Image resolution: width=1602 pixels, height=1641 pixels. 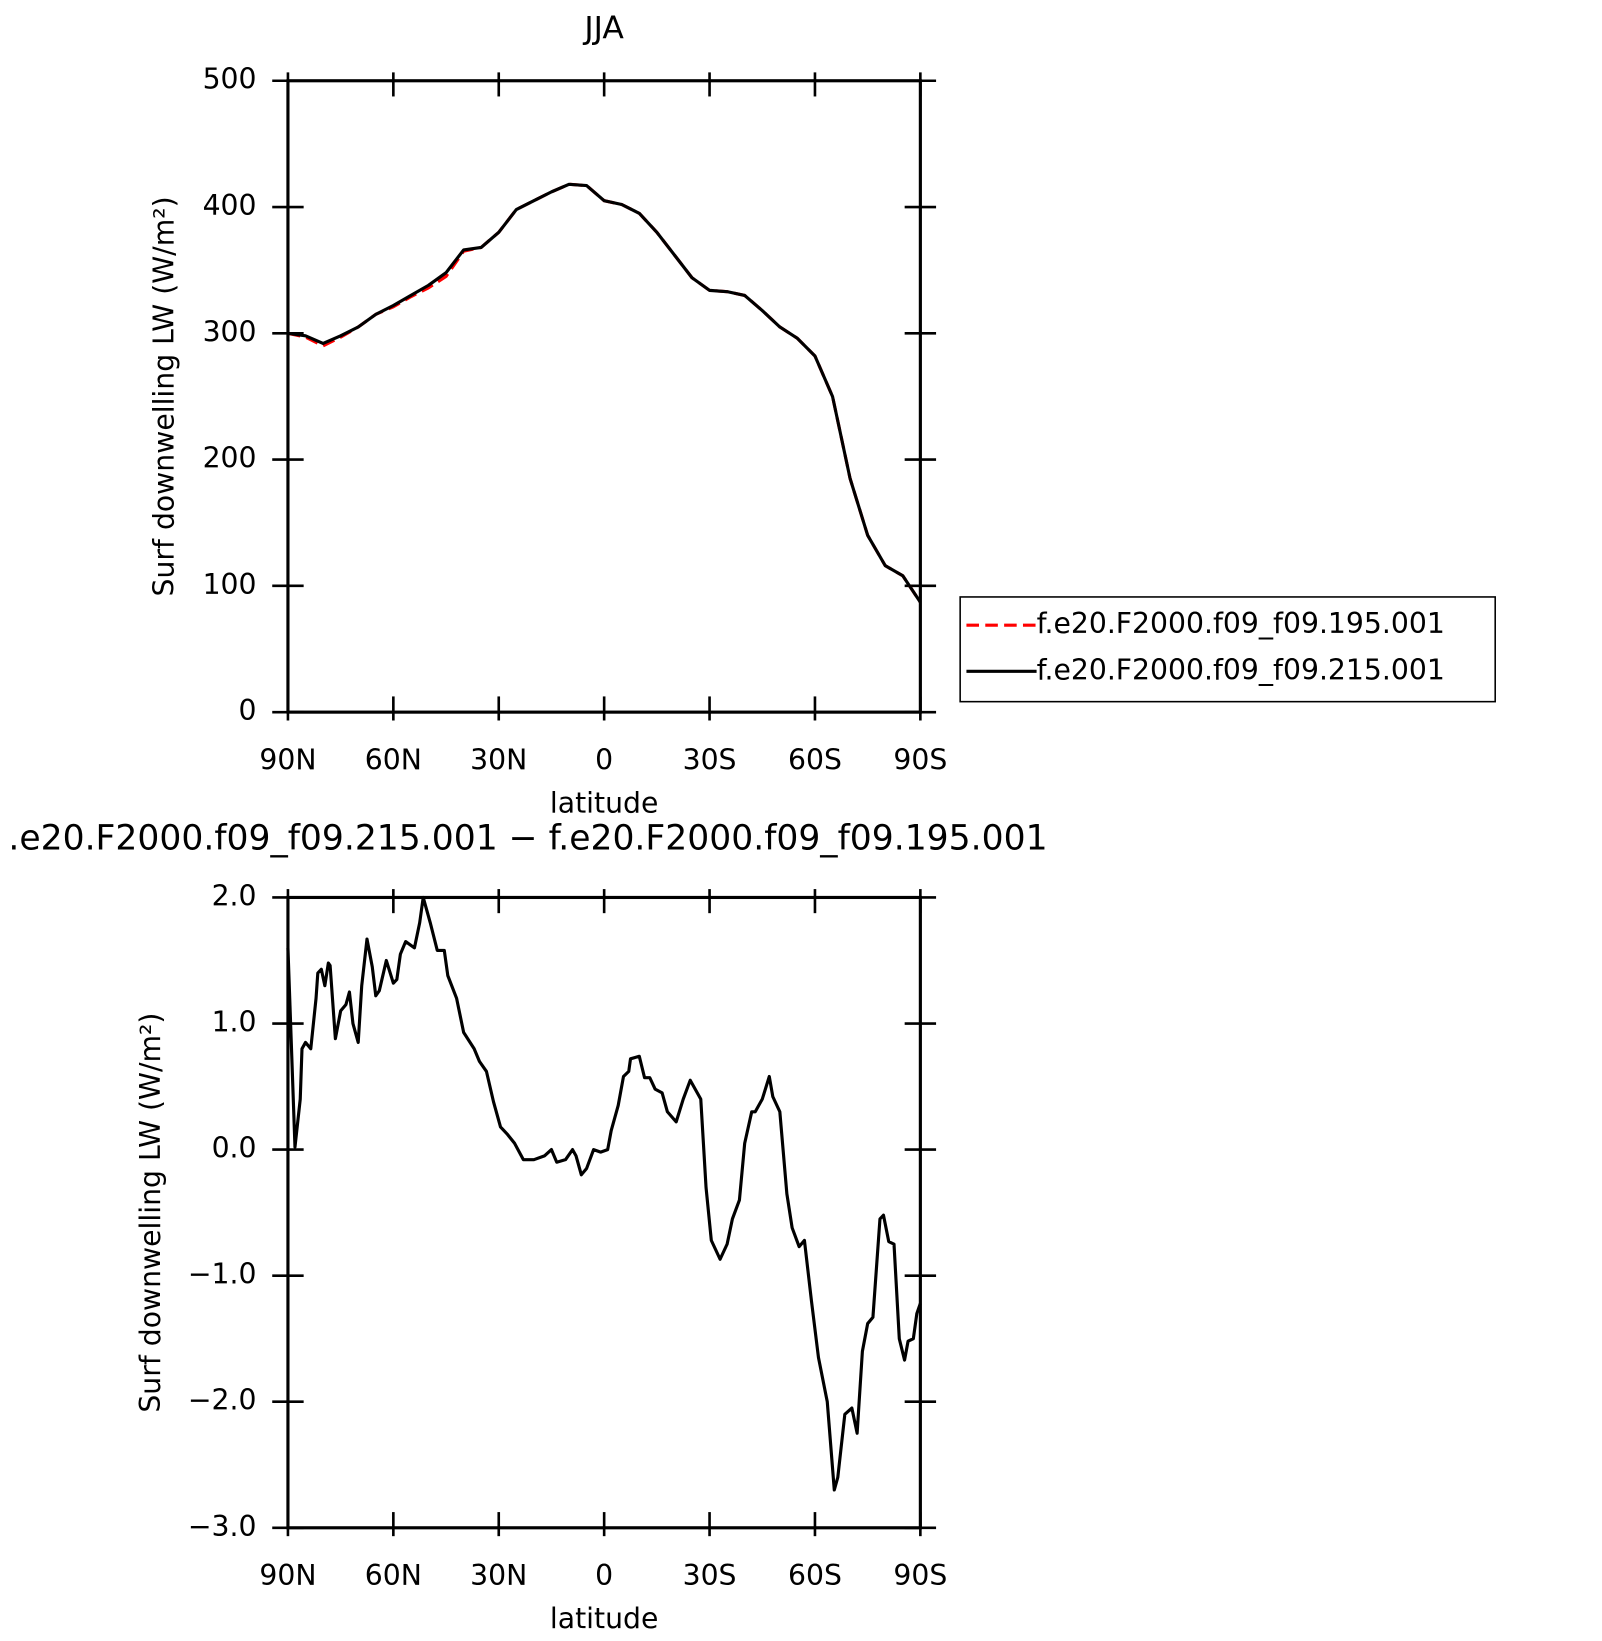 What do you see at coordinates (234, 1148) in the screenshot?
I see `y-tick-label: 0.0` at bounding box center [234, 1148].